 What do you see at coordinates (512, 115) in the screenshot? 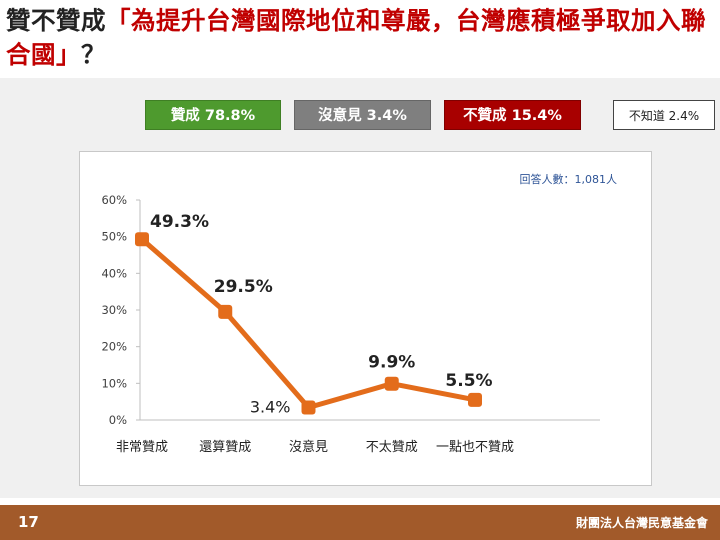
I see `badge-disagree: 不贊成 15.4%` at bounding box center [512, 115].